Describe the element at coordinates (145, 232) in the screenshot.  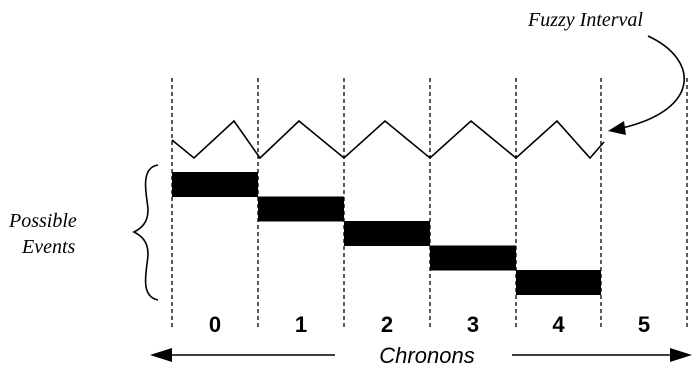
I see `possible-events-brace` at that location.